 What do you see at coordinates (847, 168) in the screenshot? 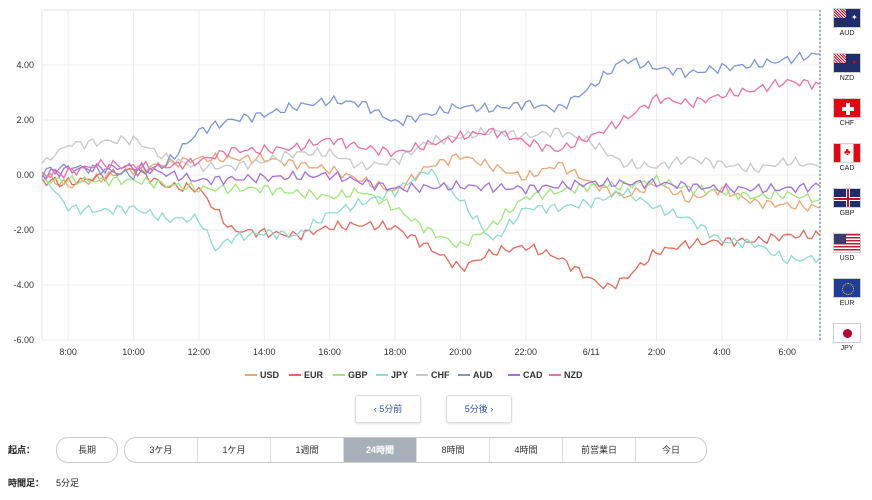
I see `currency-code: CAD` at bounding box center [847, 168].